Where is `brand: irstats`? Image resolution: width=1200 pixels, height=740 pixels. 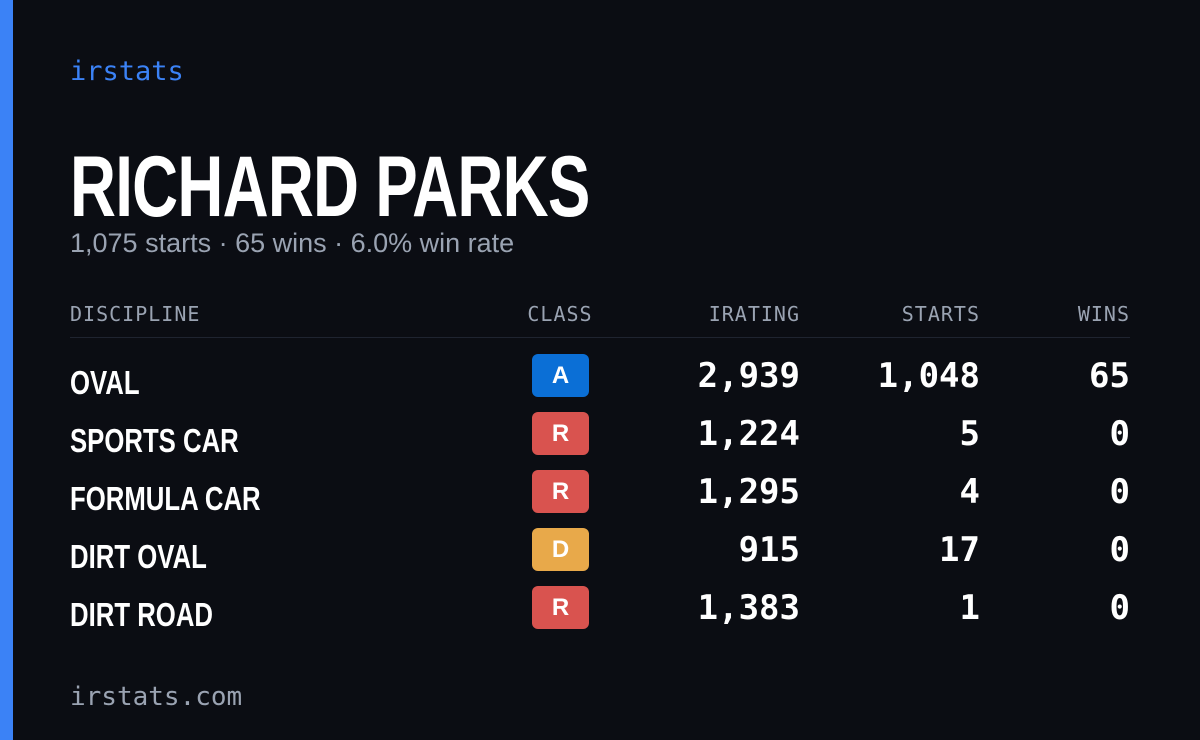
brand: irstats is located at coordinates (127, 71).